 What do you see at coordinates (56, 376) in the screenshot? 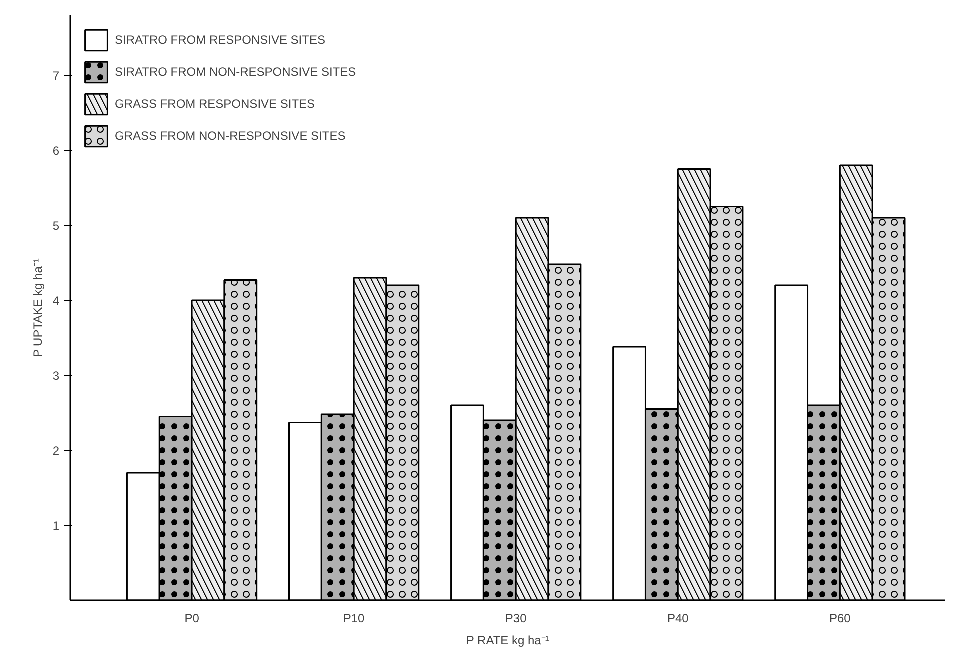
I see `y-tick-label: 3` at bounding box center [56, 376].